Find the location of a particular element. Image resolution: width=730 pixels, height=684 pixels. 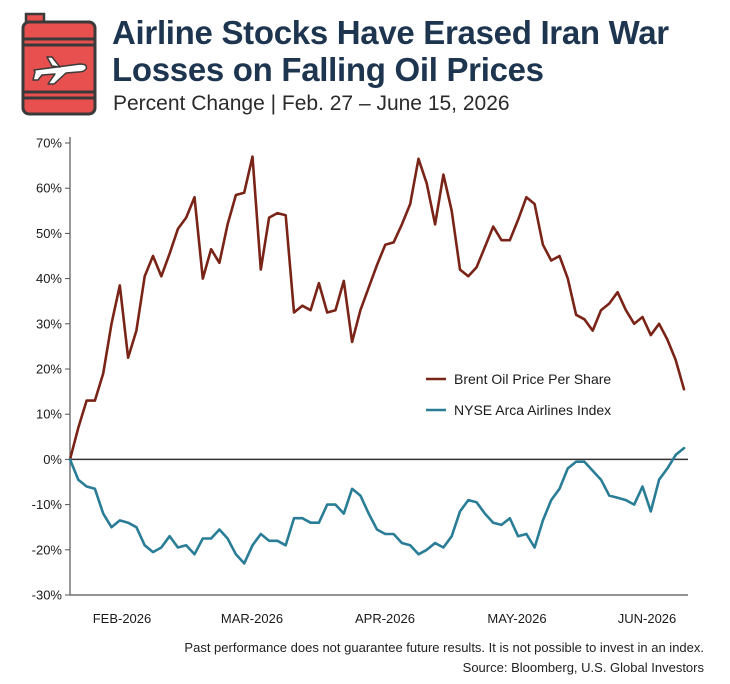

y-tick-label: -30% is located at coordinates (47, 595).